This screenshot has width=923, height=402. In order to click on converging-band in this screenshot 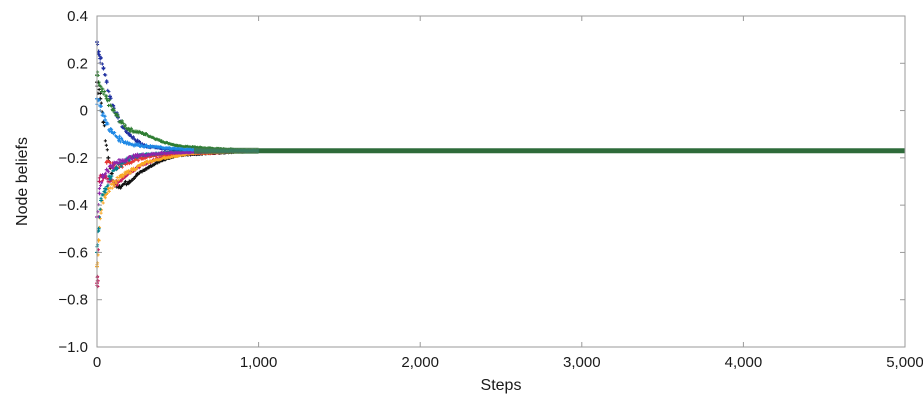, I will do `click(226, 150)`.